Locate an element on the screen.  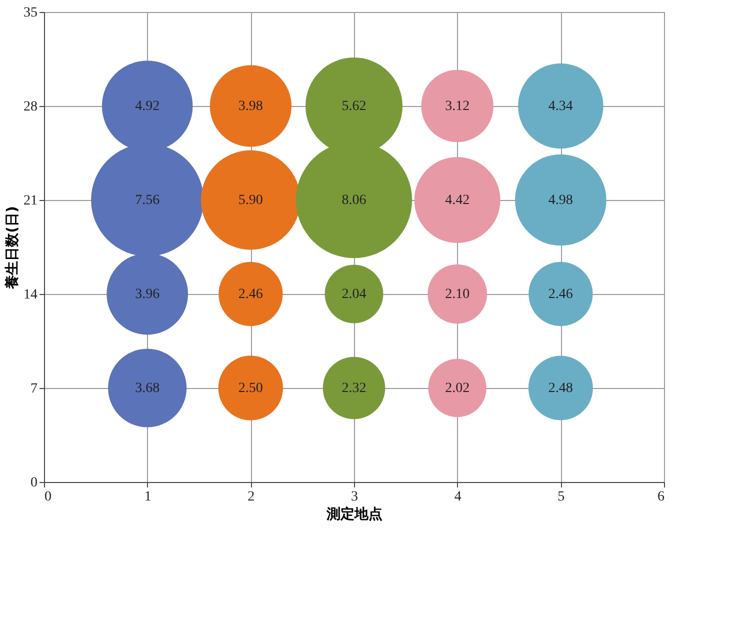
annotation: 2.04 is located at coordinates (354, 294).